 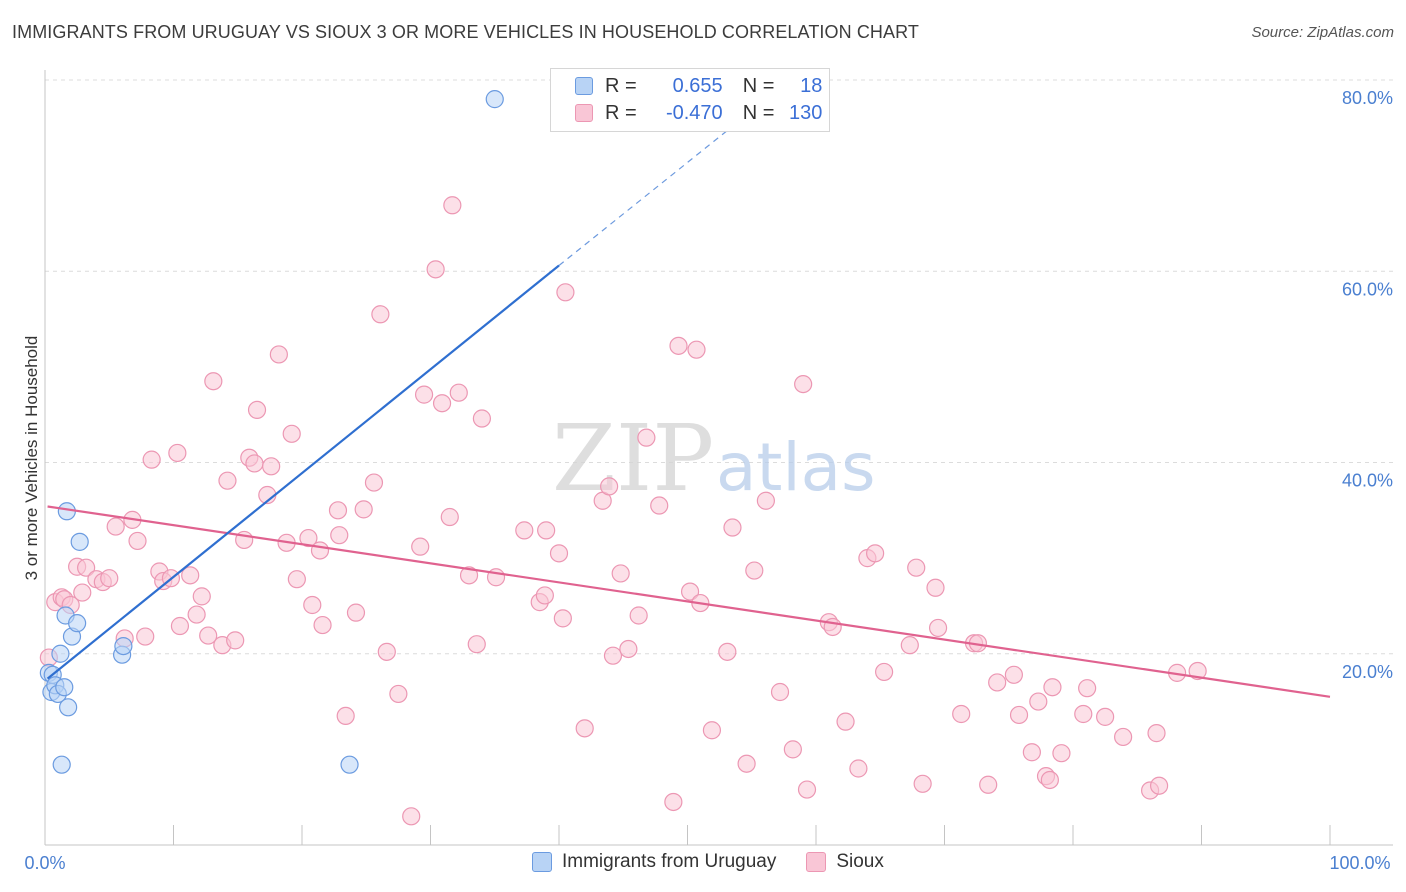 What do you see at coordinates (694, 112) in the screenshot?
I see `legend-r-value: -0.470` at bounding box center [694, 112].